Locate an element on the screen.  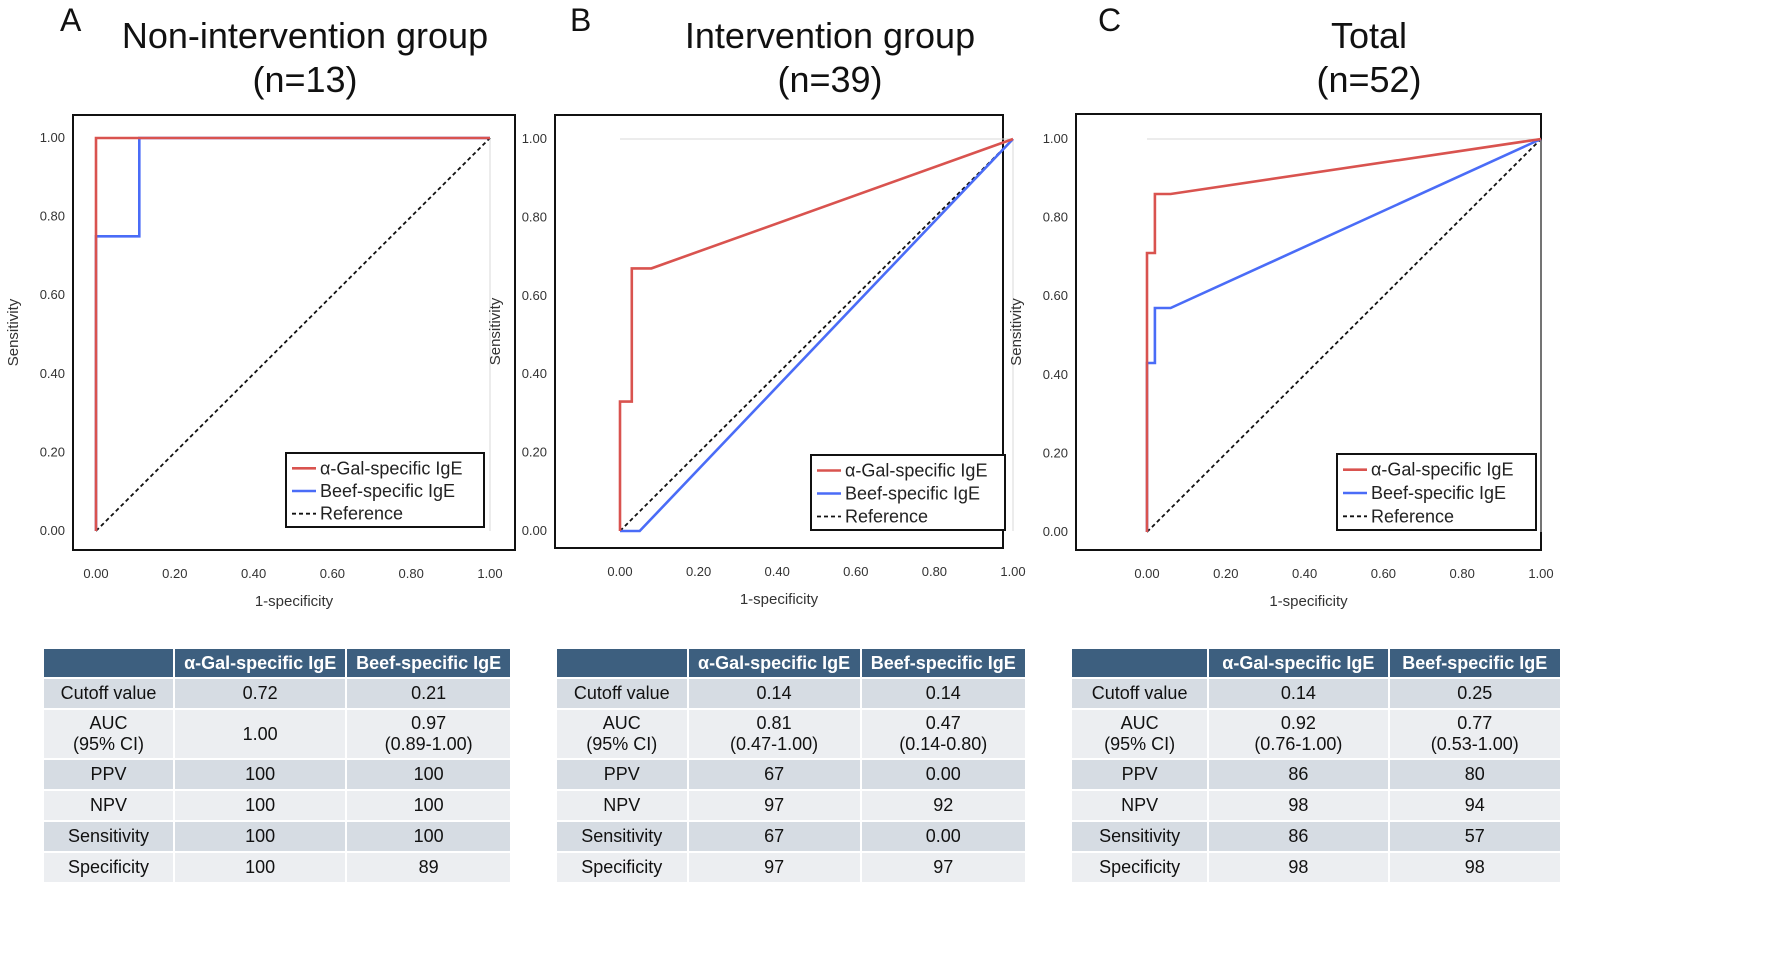
cell-value: AUC is located at coordinates (108, 723).